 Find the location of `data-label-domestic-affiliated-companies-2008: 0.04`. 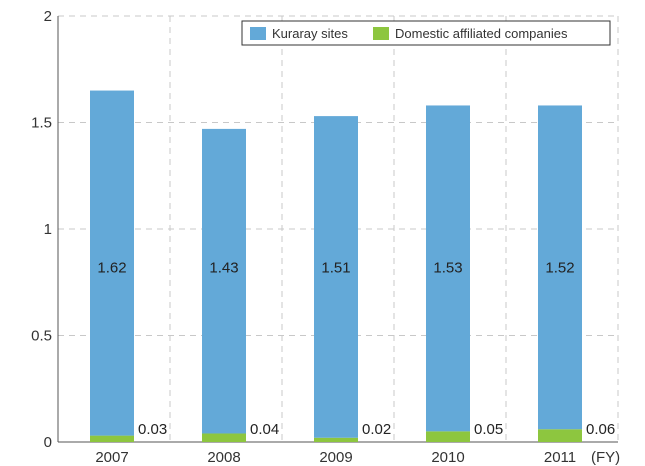

data-label-domestic-affiliated-companies-2008: 0.04 is located at coordinates (264, 429).